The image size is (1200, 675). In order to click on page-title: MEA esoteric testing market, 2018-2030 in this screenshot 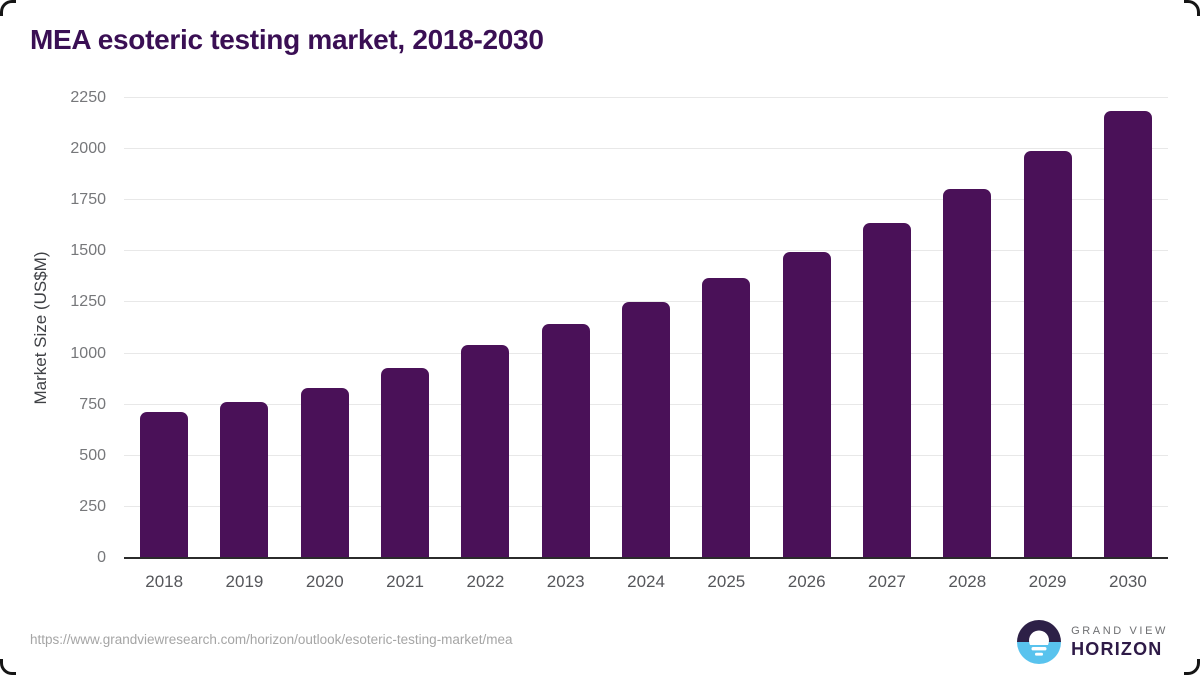, I will do `click(287, 39)`.